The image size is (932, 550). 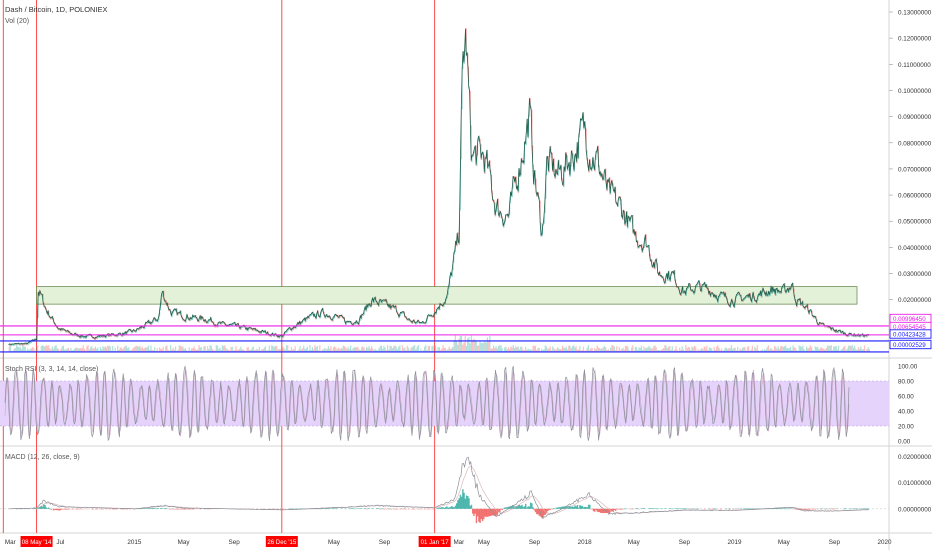 What do you see at coordinates (439, 343) in the screenshot?
I see `volume-bars` at bounding box center [439, 343].